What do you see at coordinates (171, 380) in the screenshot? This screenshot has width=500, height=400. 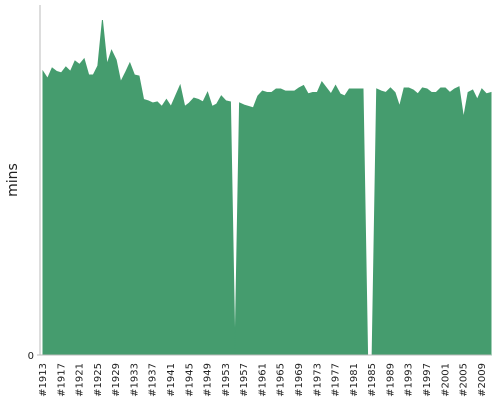 I see `x-tick-label: #1941` at bounding box center [171, 380].